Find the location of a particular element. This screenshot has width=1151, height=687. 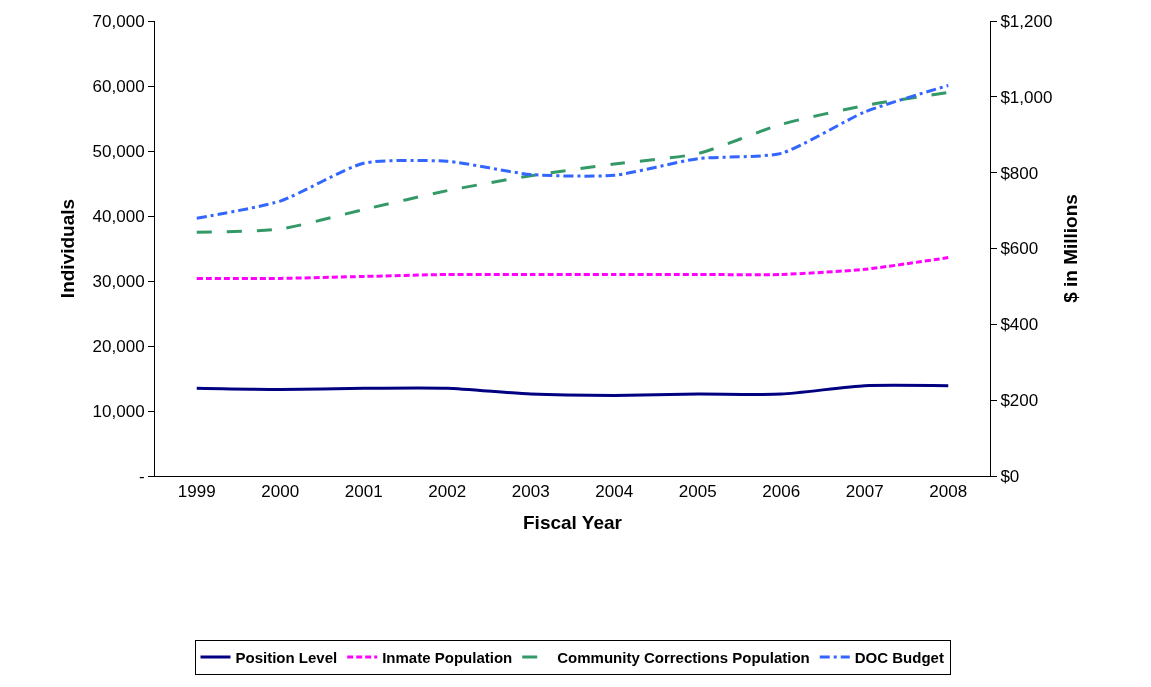

y-tick-label: 70,000 is located at coordinates (118, 21).